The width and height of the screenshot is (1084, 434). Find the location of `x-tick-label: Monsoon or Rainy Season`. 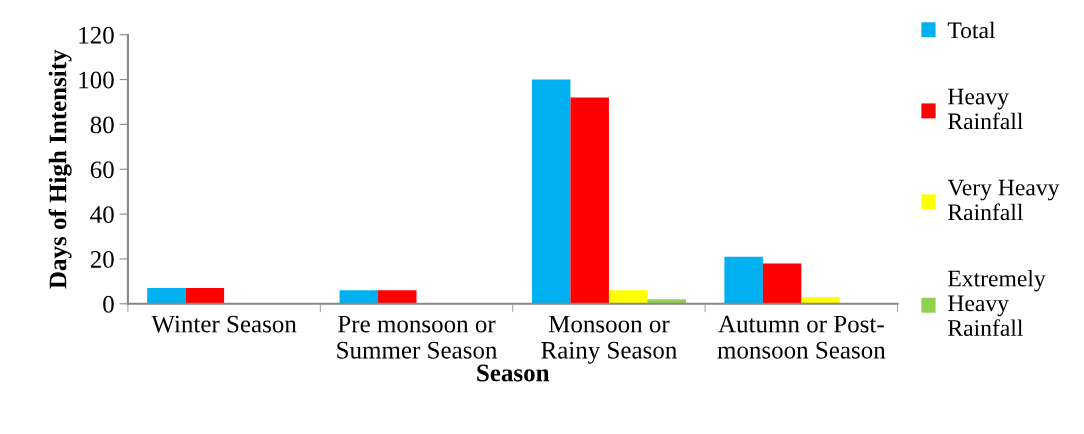

x-tick-label: Monsoon or Rainy Season is located at coordinates (609, 339).